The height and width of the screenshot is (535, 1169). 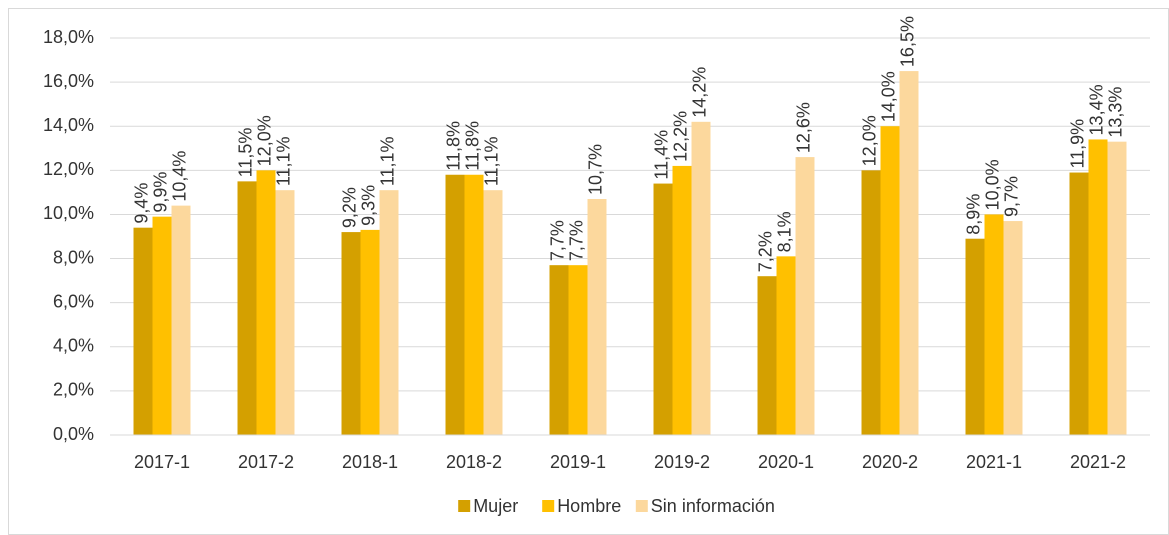 I want to click on data-label: 11,5%, so click(x=246, y=153).